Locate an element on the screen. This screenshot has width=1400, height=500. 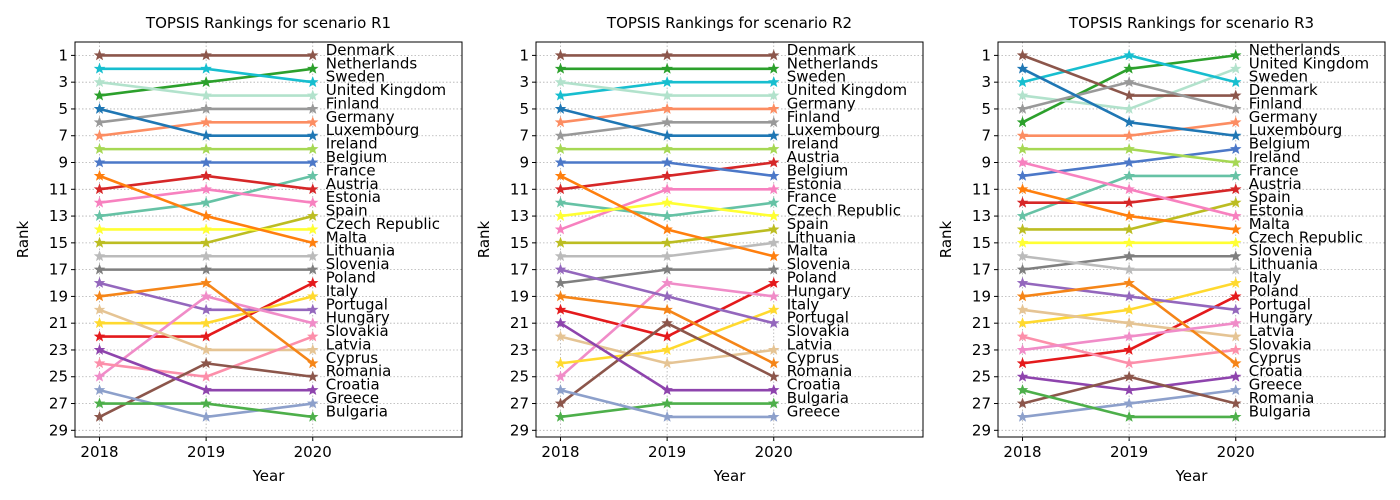
country-label-france: France is located at coordinates (1274, 170).